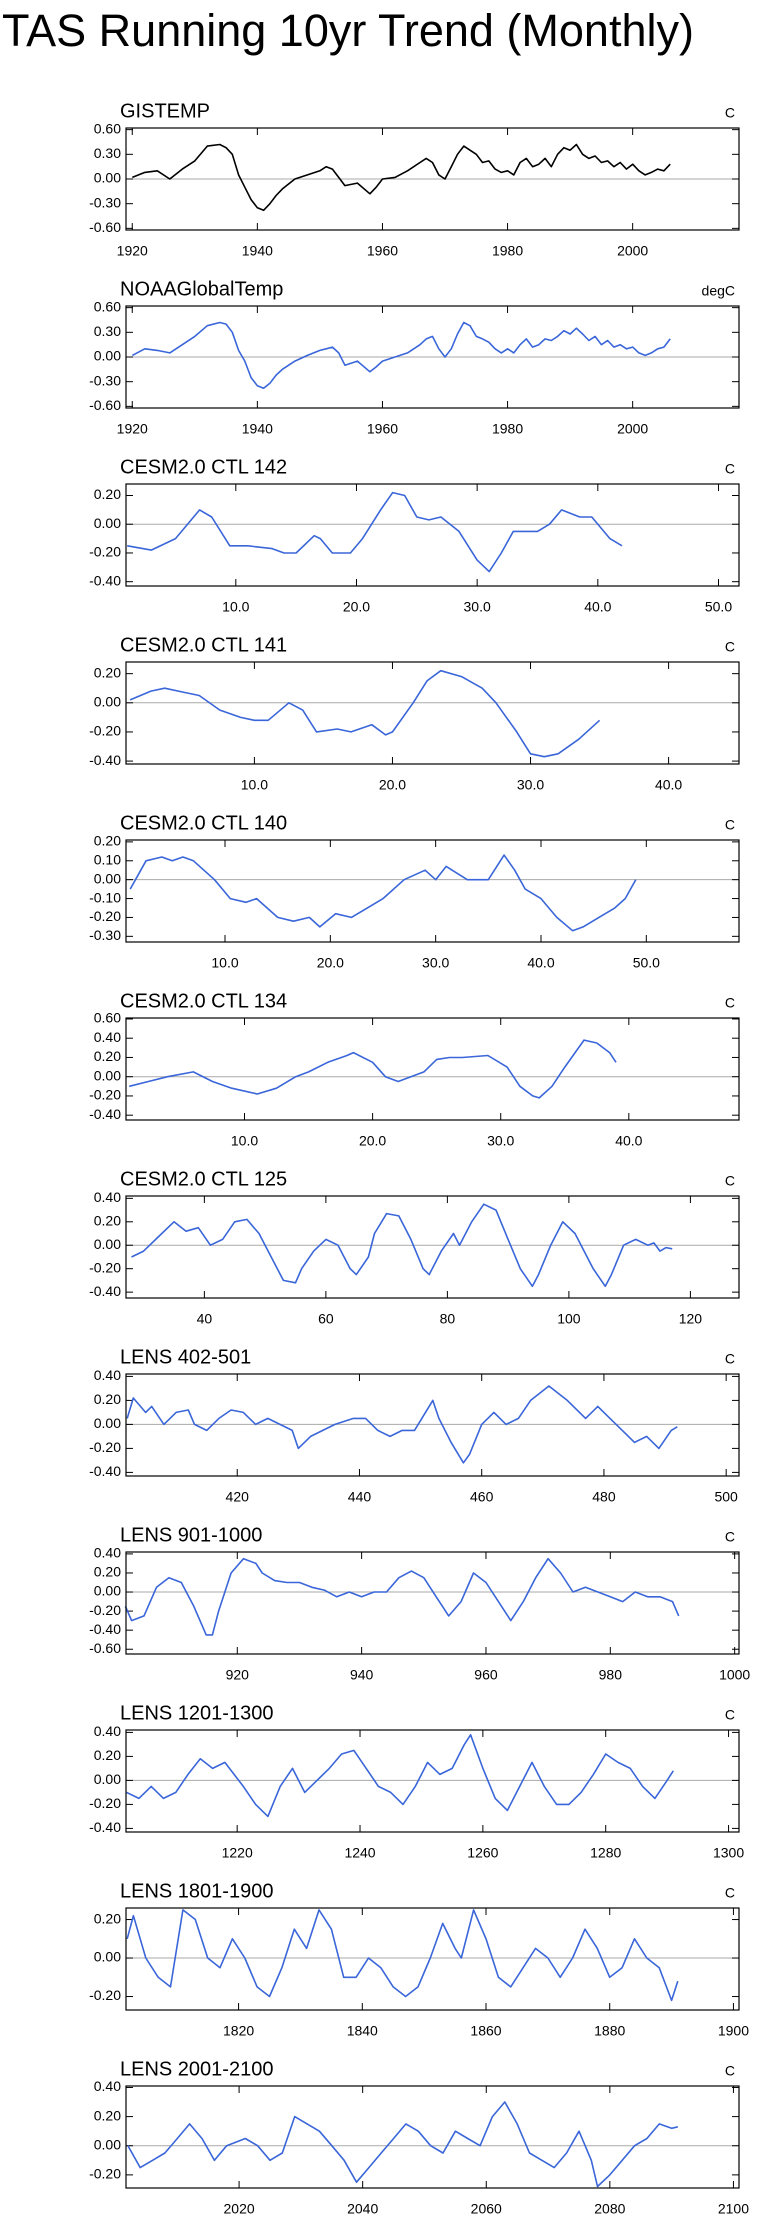 This screenshot has height=2222, width=780. What do you see at coordinates (609, 2031) in the screenshot?
I see `x-tick-label: 1880` at bounding box center [609, 2031].